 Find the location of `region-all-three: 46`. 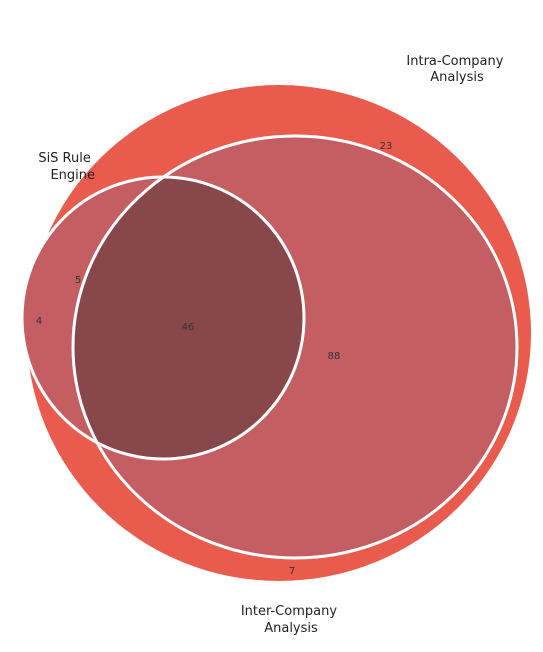

region-all-three: 46 is located at coordinates (188, 327).